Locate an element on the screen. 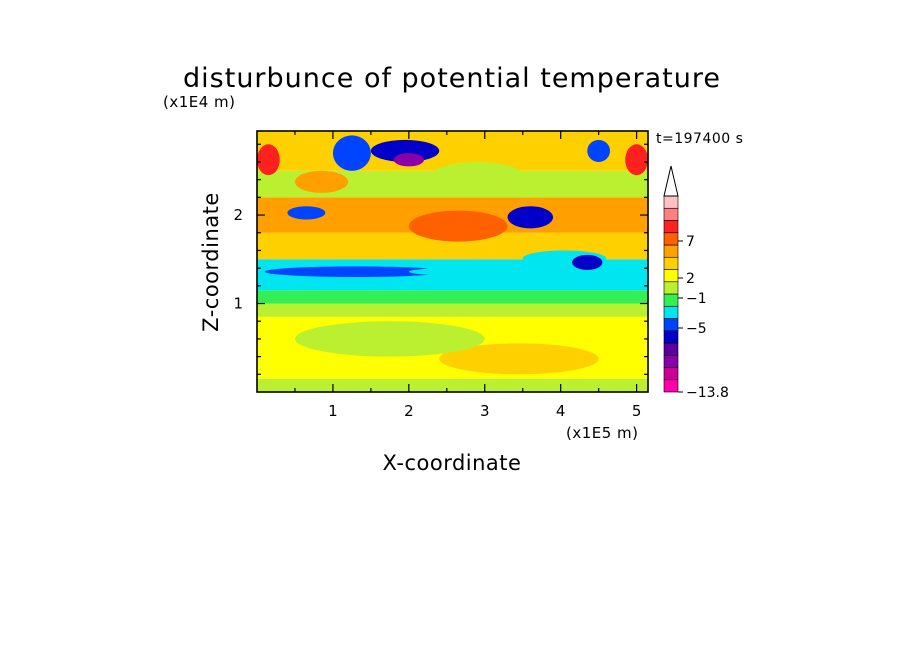  colorbar: 7 2 −1 −5 −13.8 is located at coordinates (696, 283).